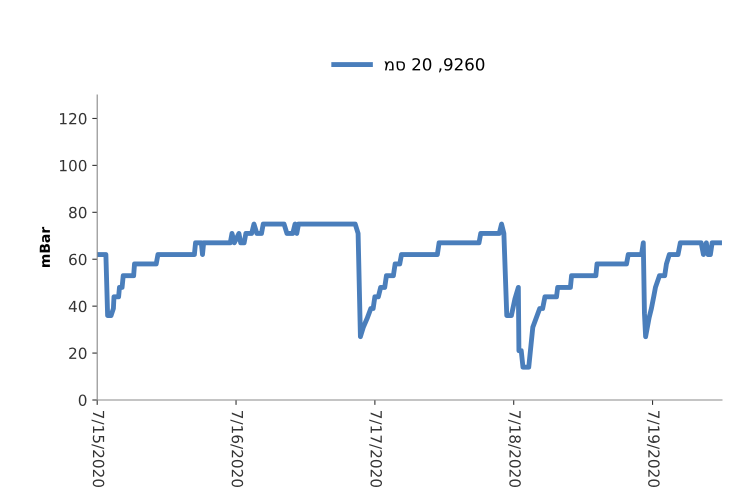  I want to click on x-tick-label: 7/18/2020, so click(514, 449).